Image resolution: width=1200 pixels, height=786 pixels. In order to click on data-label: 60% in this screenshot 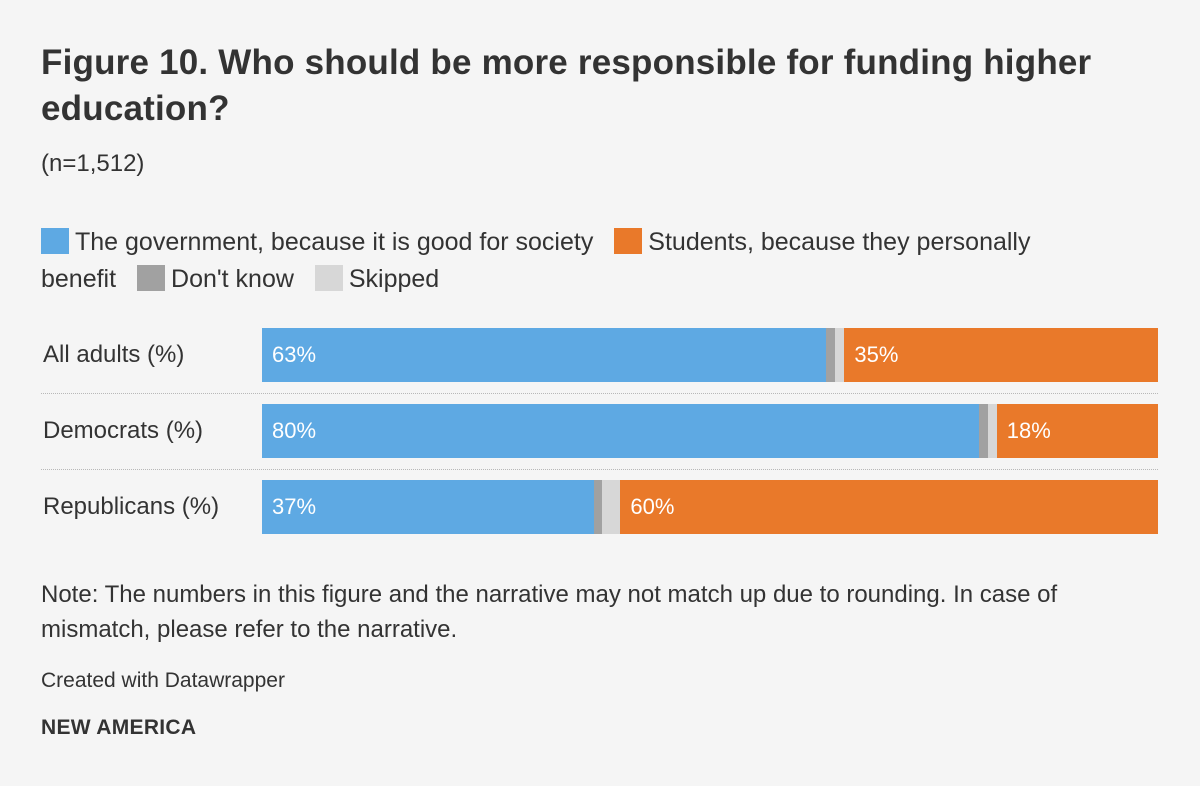, I will do `click(652, 506)`.